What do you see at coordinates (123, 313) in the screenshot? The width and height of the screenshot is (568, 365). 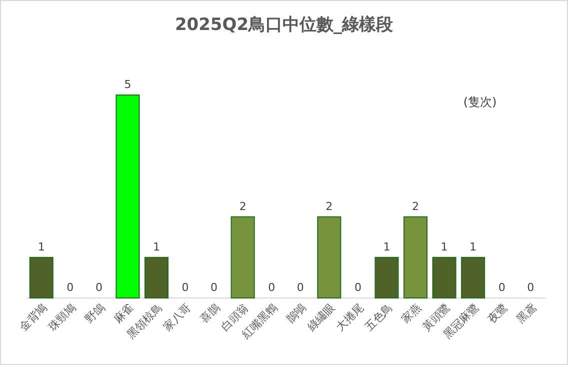 I see `x-tick-label: 麻雀` at bounding box center [123, 313].